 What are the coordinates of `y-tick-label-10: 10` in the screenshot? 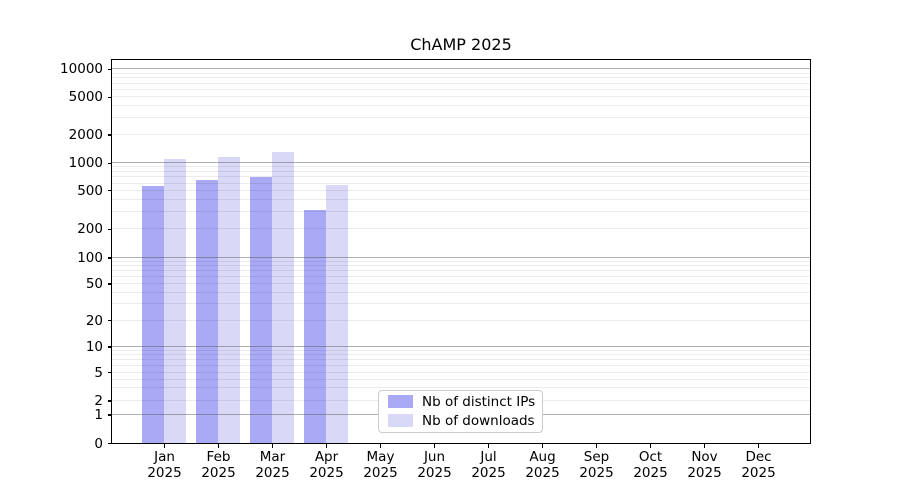 It's located at (94, 347).